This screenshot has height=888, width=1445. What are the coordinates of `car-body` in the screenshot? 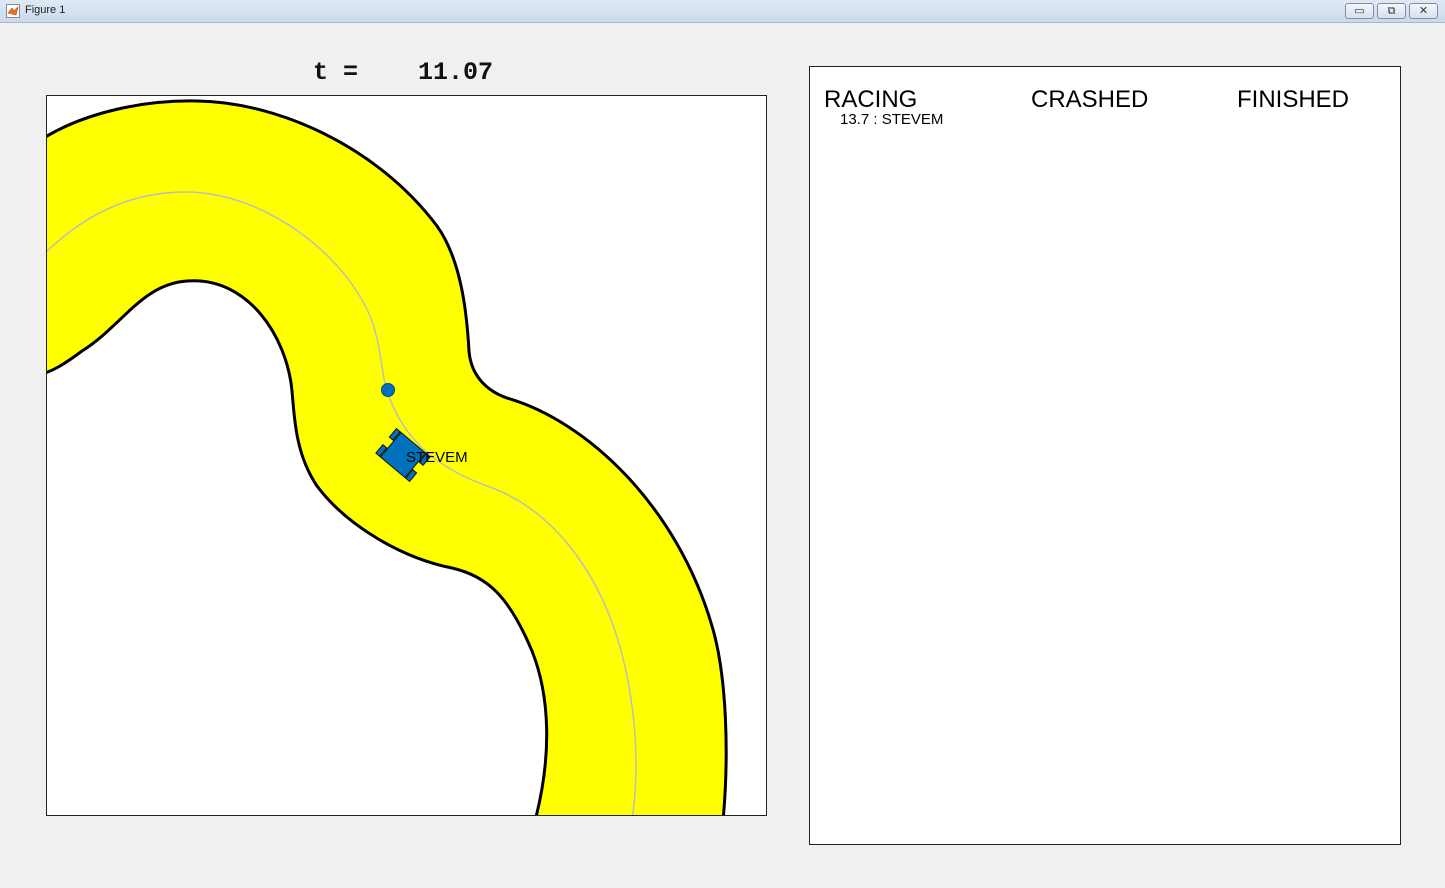 It's located at (403, 455).